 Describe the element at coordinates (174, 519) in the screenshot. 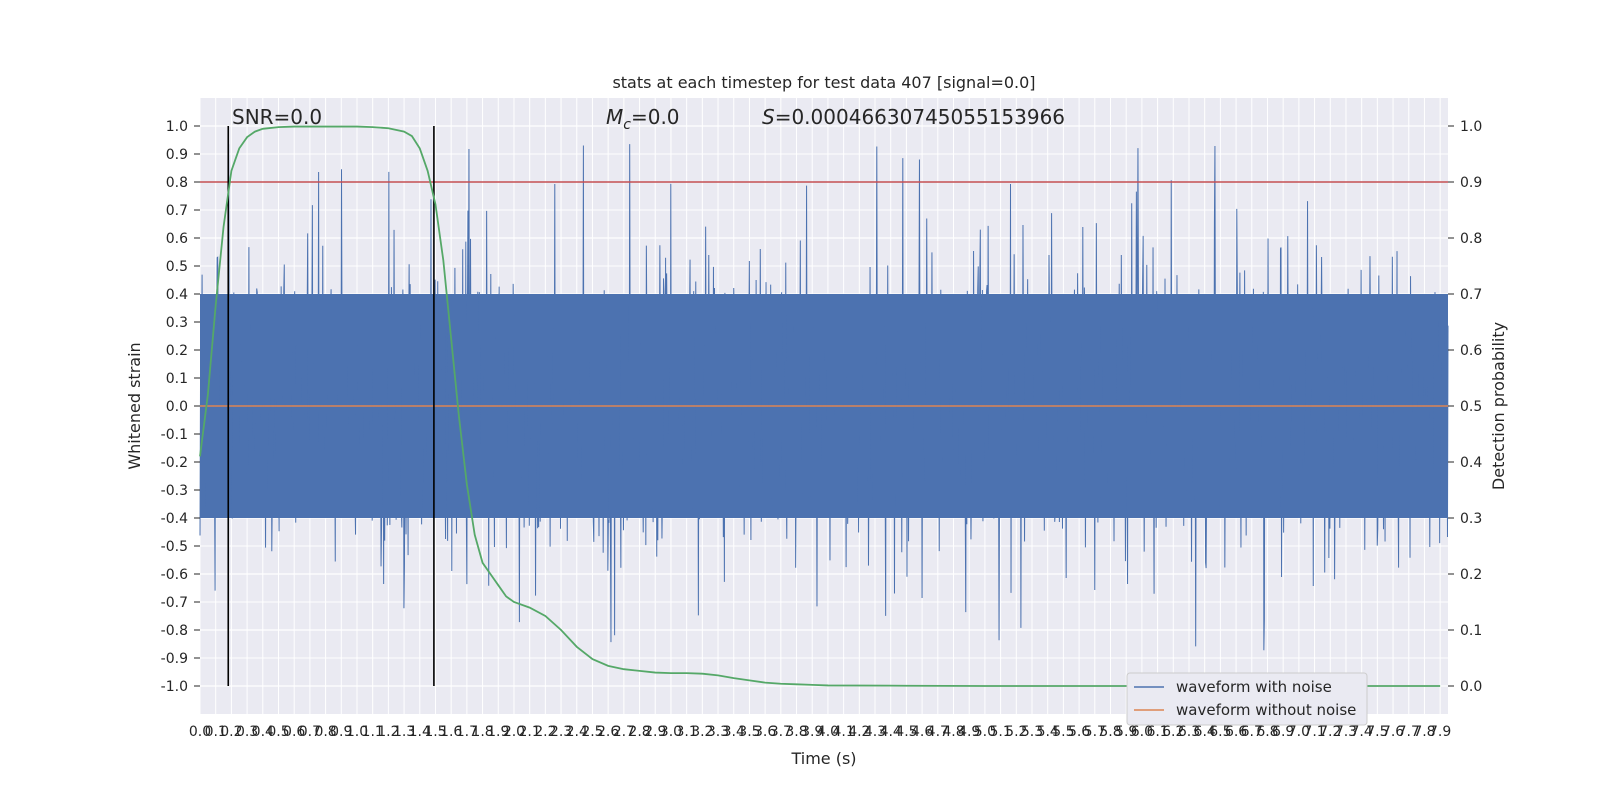

I see `y-tick-label: -0.4` at that location.